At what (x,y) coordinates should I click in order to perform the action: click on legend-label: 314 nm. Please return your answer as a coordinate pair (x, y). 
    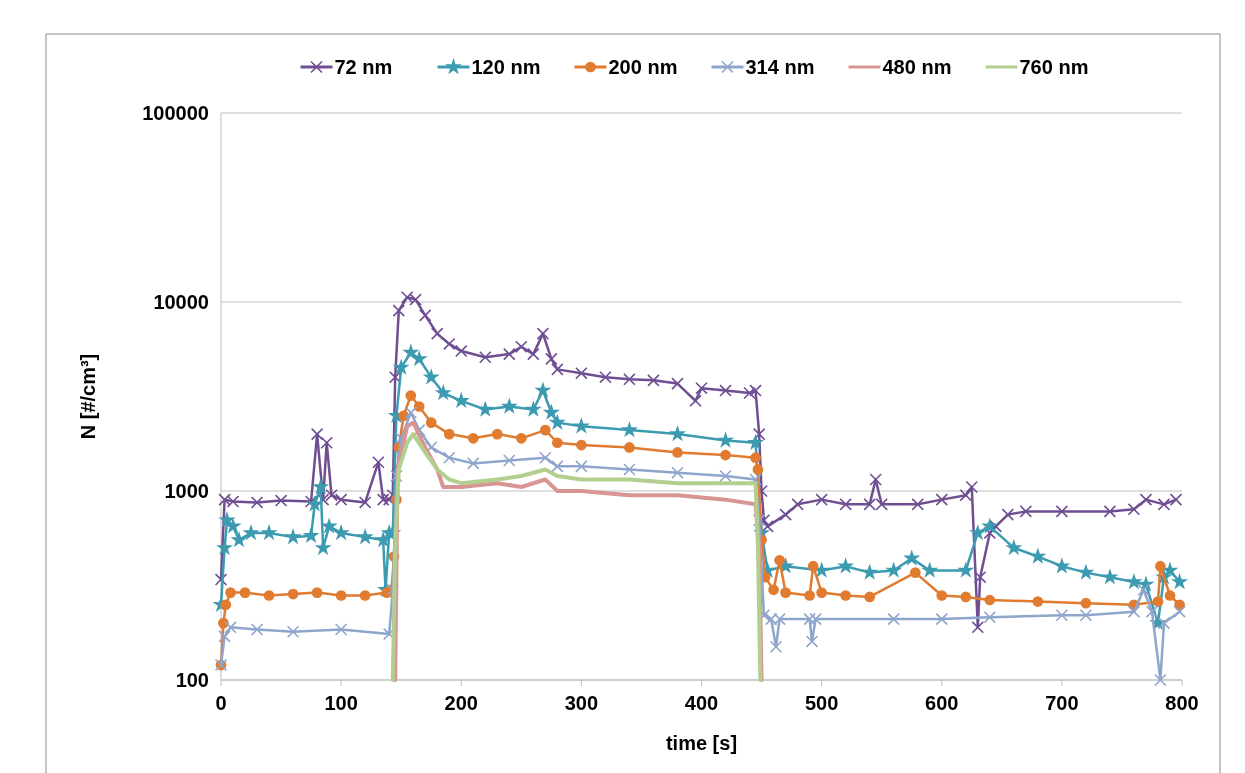
    Looking at the image, I should click on (780, 67).